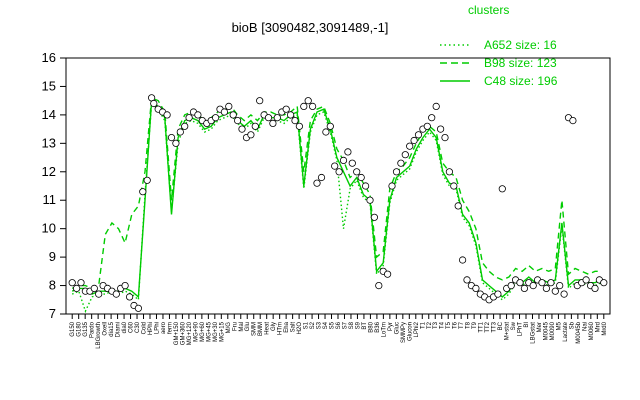 The image size is (640, 400). I want to click on chart-title: bioB [3090482,3091489,-1], so click(310, 27).